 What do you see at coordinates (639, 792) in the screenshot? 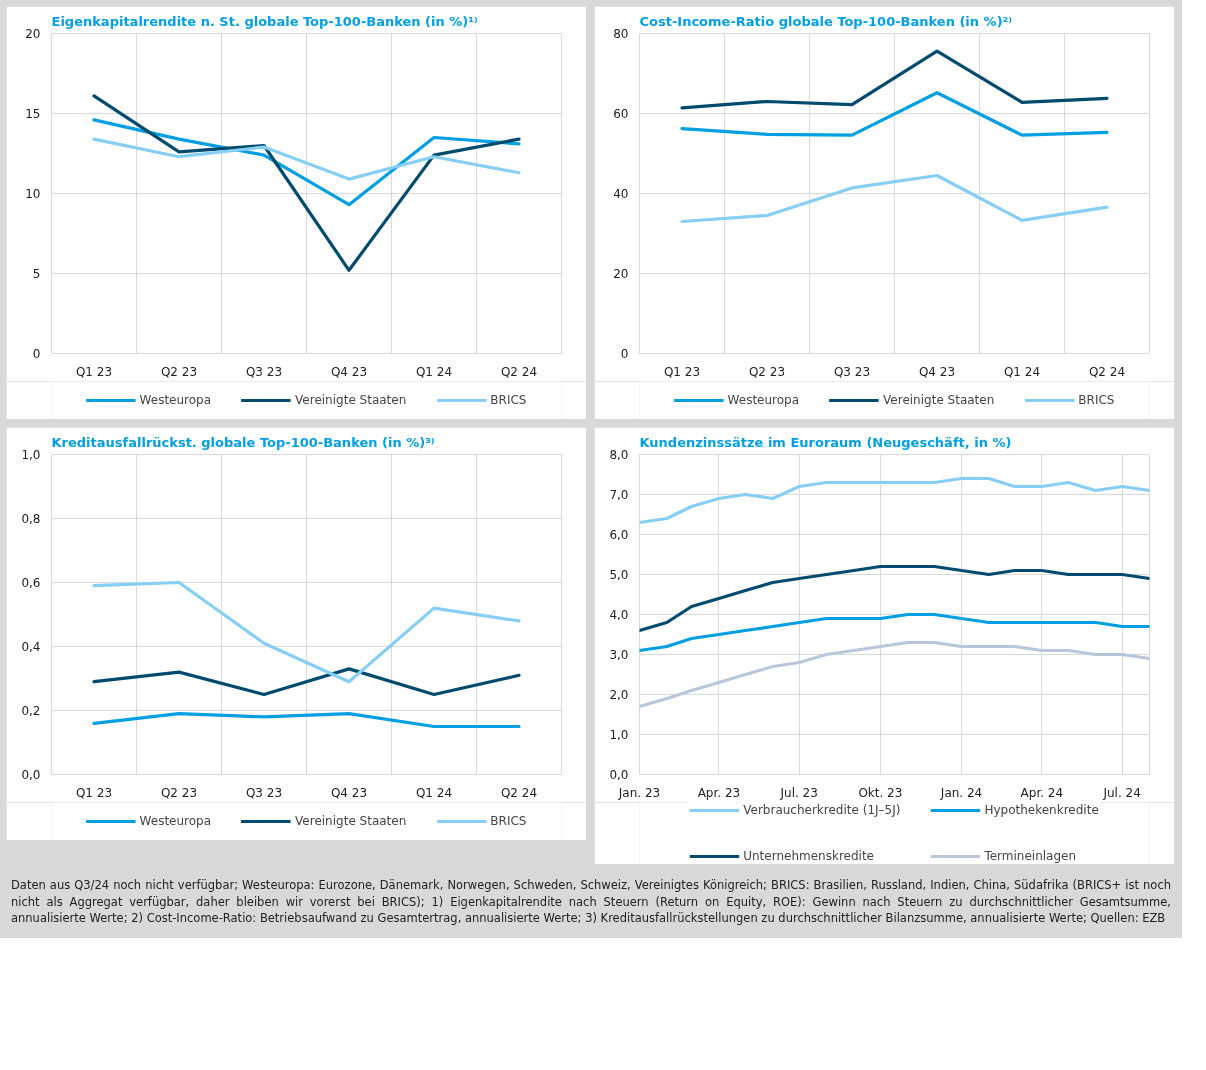
I see `x-tick-label: Jan. 23` at bounding box center [639, 792].